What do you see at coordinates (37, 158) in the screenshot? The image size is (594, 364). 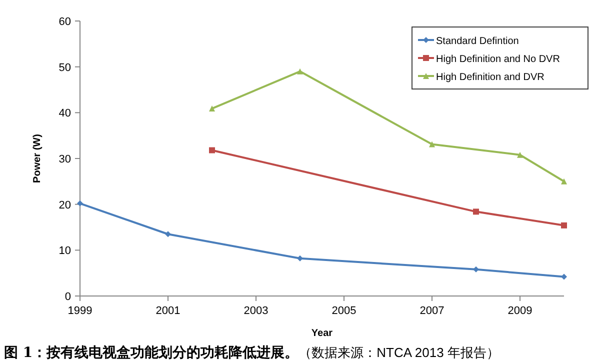 I see `y-axis-title: Power (W)` at bounding box center [37, 158].